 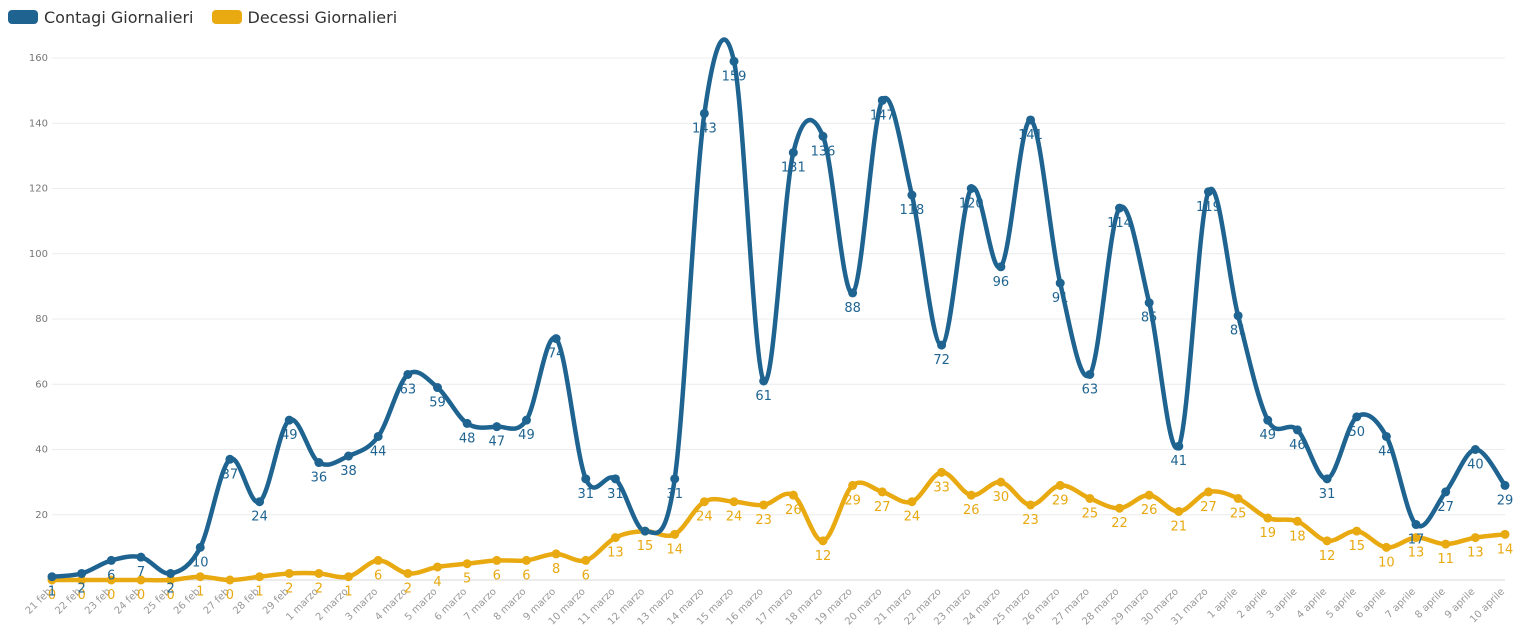 What do you see at coordinates (971, 510) in the screenshot?
I see `data-label-1: 26` at bounding box center [971, 510].